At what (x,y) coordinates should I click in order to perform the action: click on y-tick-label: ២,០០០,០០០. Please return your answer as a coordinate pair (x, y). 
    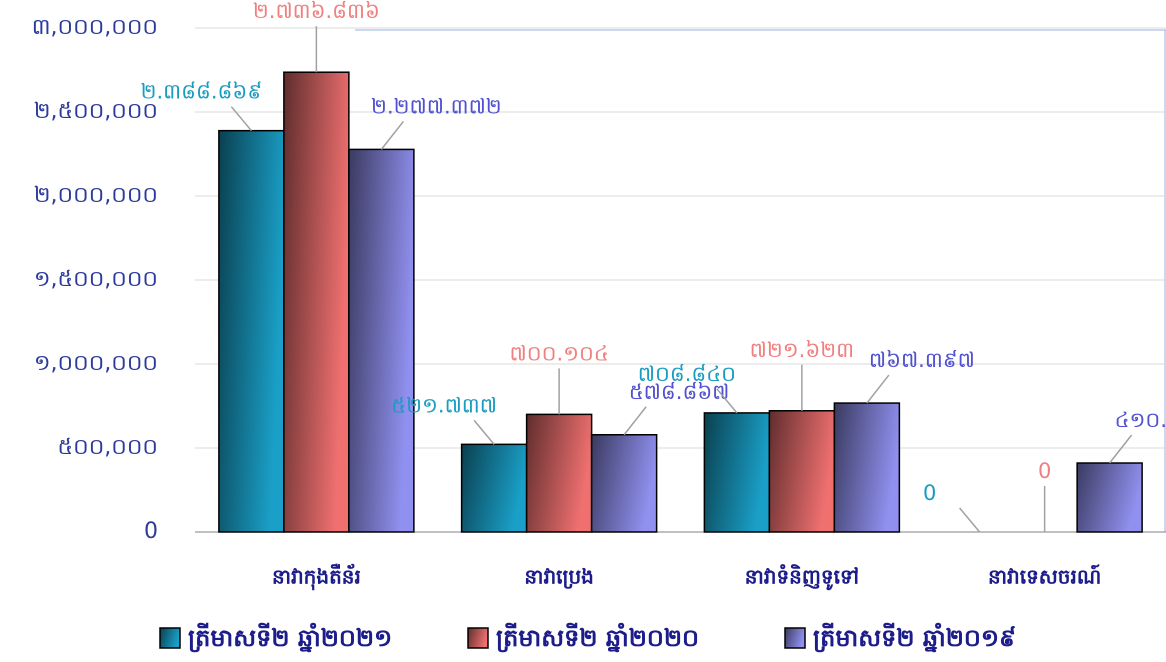
    Looking at the image, I should click on (96, 195).